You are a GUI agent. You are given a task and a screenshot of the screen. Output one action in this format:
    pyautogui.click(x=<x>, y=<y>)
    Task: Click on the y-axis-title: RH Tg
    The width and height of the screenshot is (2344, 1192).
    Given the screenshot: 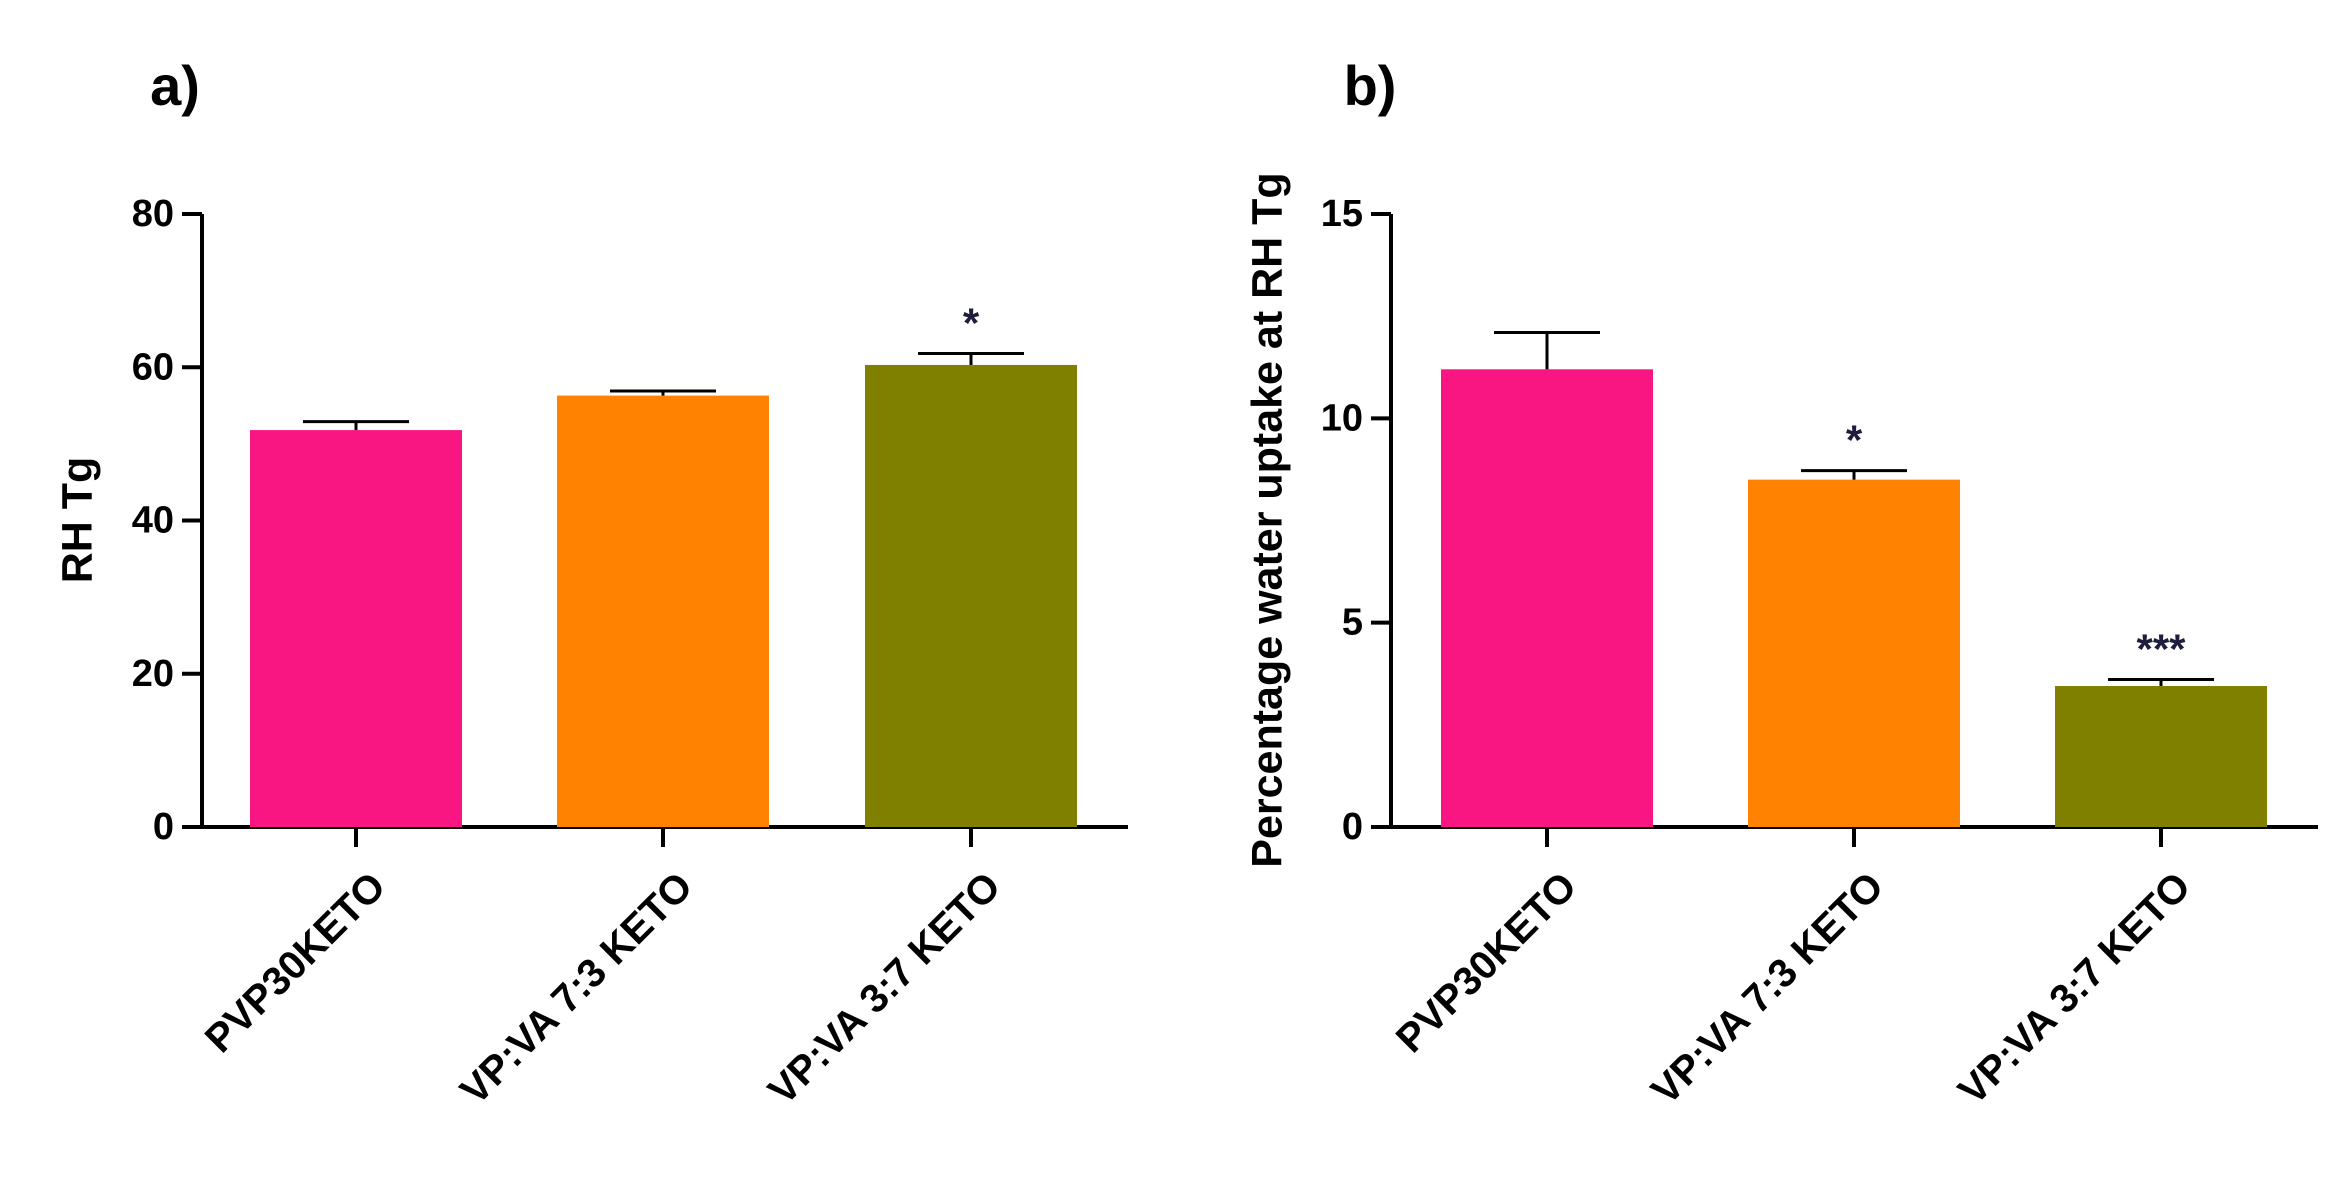 What is the action you would take?
    pyautogui.click(x=77, y=520)
    